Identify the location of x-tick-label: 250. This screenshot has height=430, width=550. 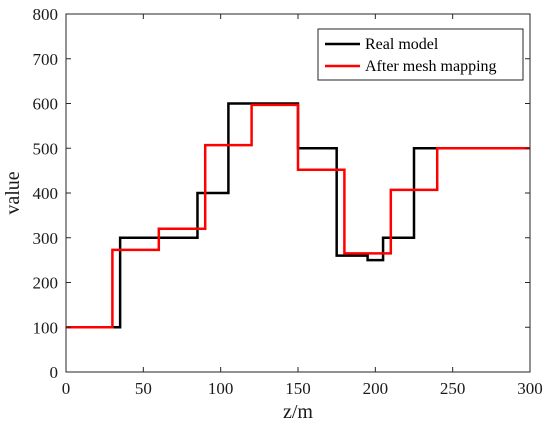
(453, 388).